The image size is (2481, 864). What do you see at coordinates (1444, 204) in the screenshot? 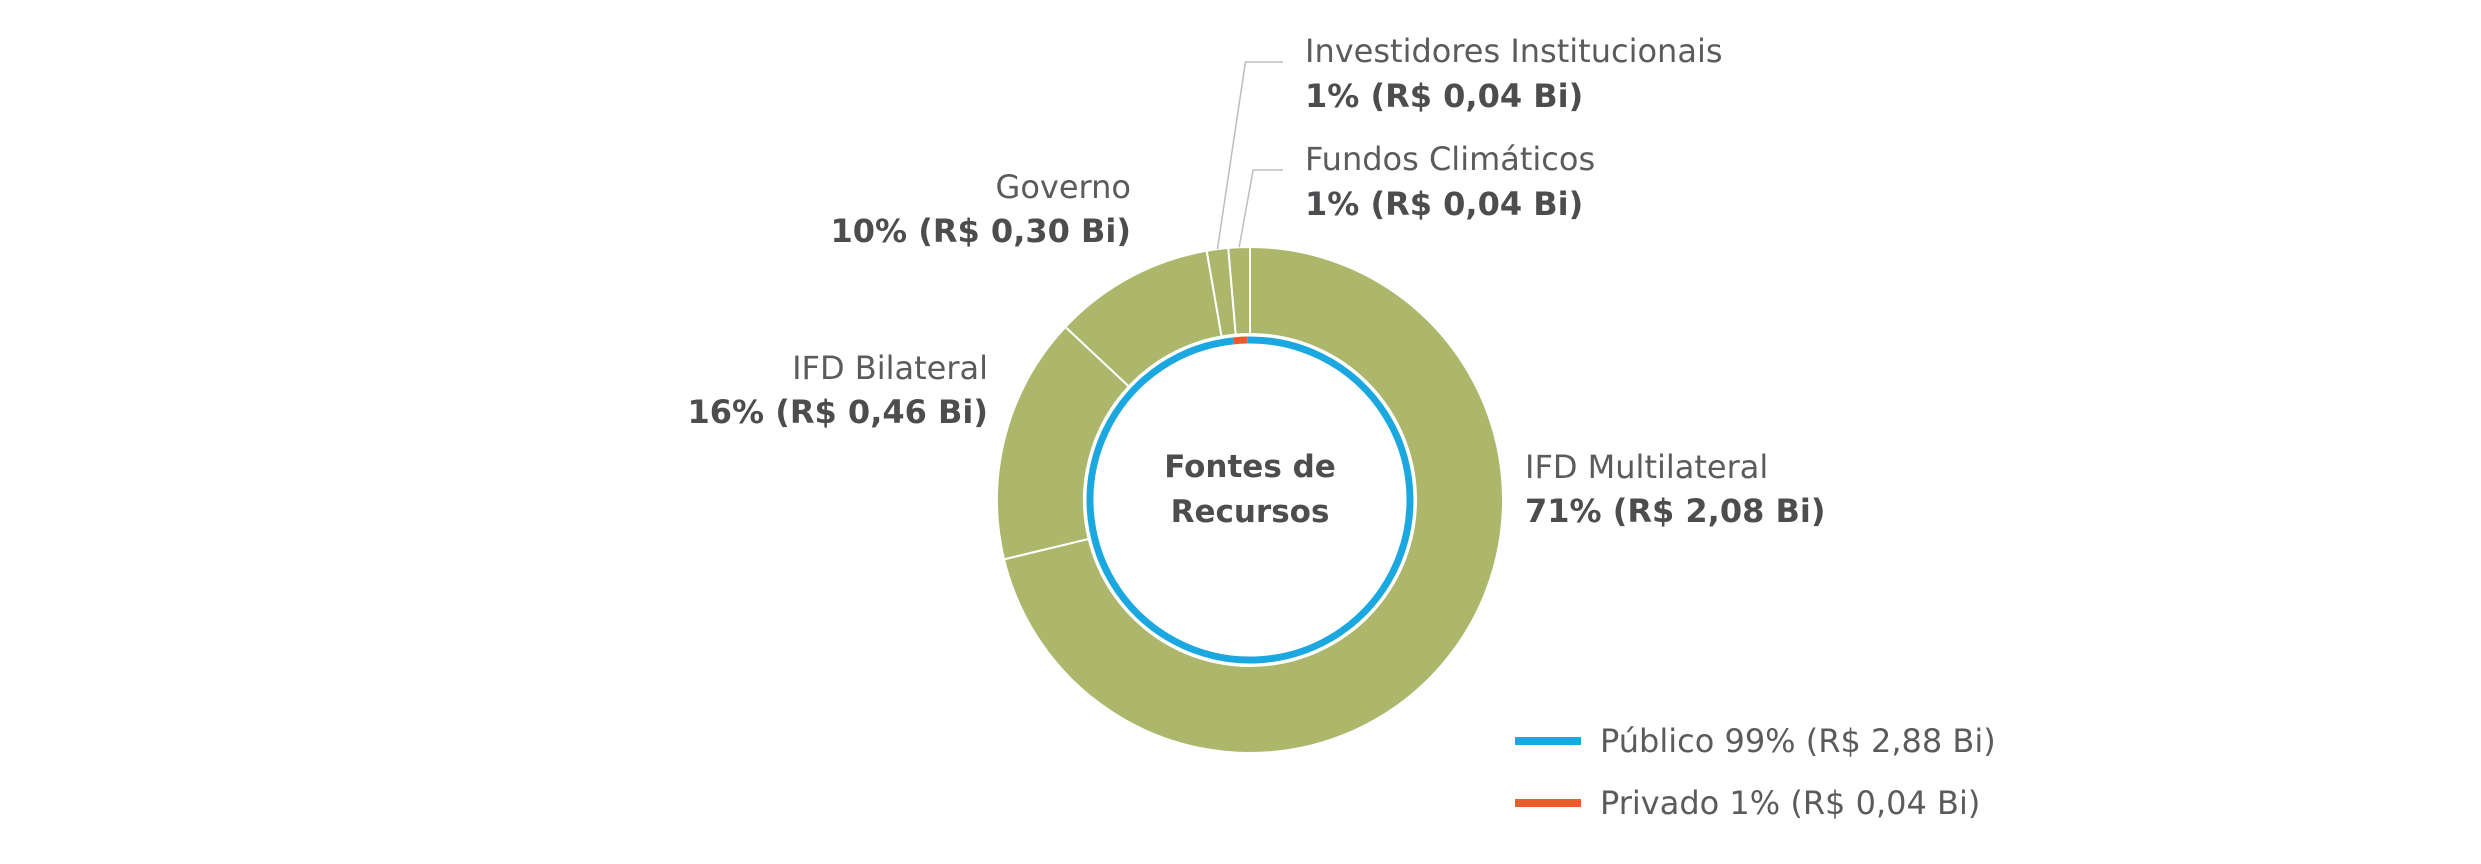
I see `label-fundos-value: 1% (R$ 0,04 Bi)` at bounding box center [1444, 204].